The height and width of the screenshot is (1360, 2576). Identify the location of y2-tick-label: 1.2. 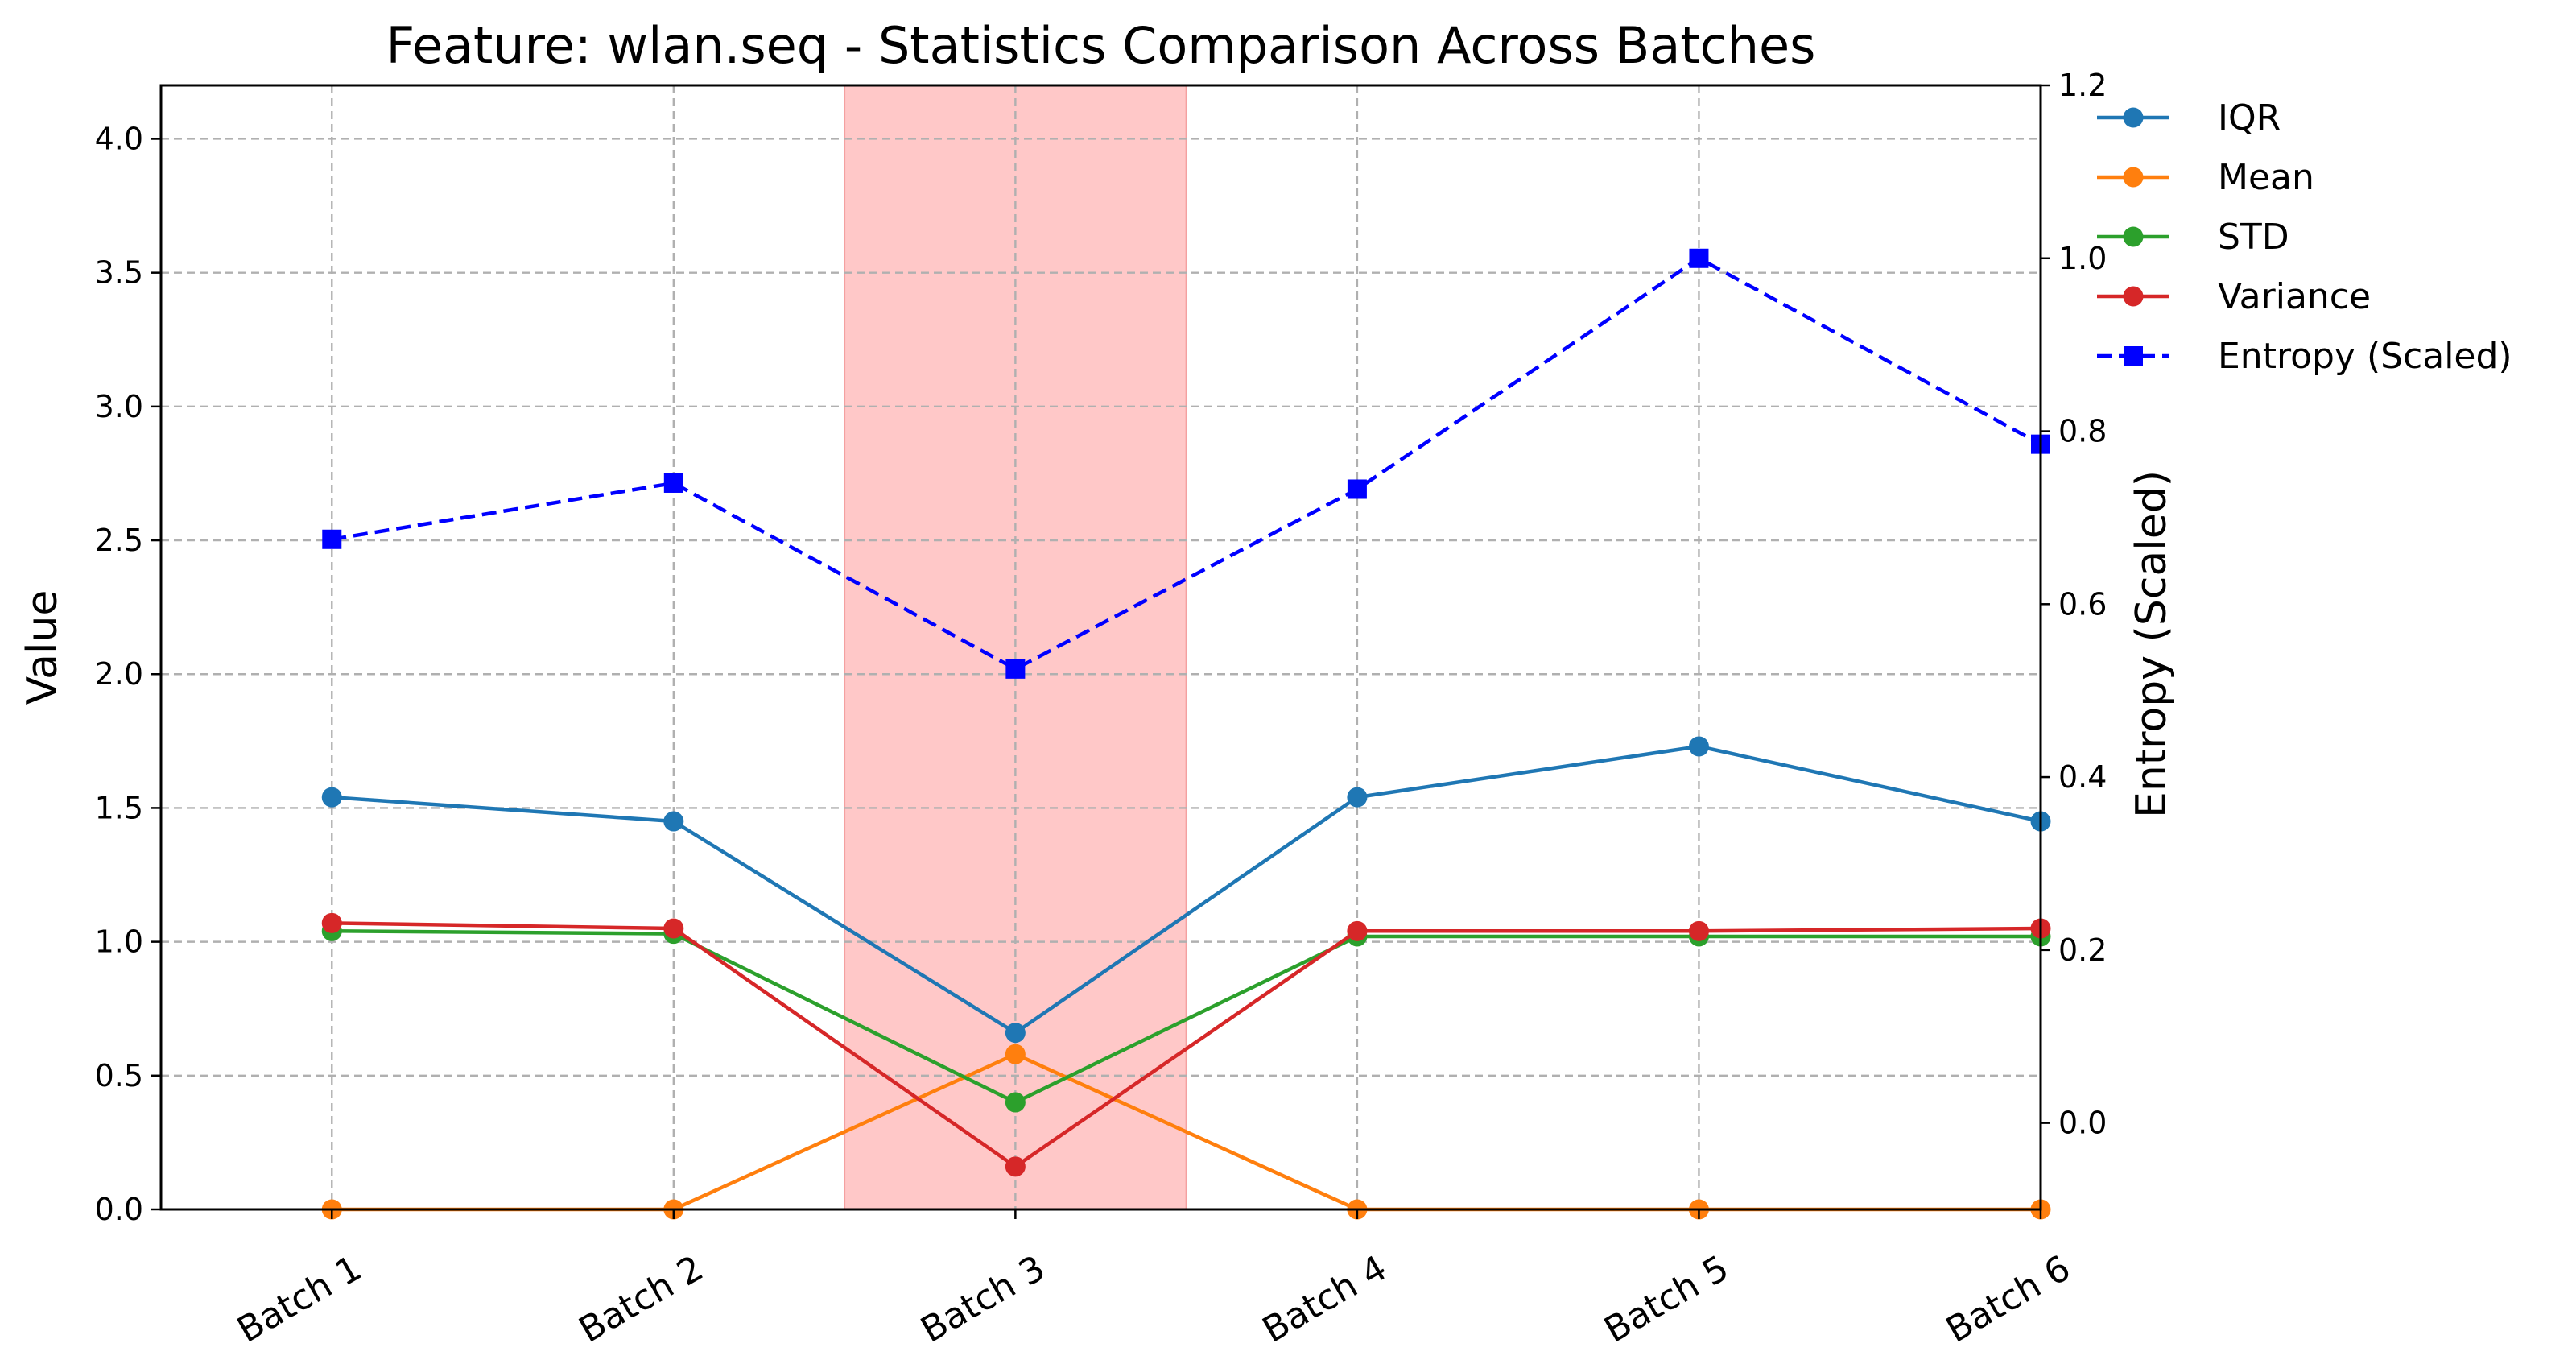
(2082, 85).